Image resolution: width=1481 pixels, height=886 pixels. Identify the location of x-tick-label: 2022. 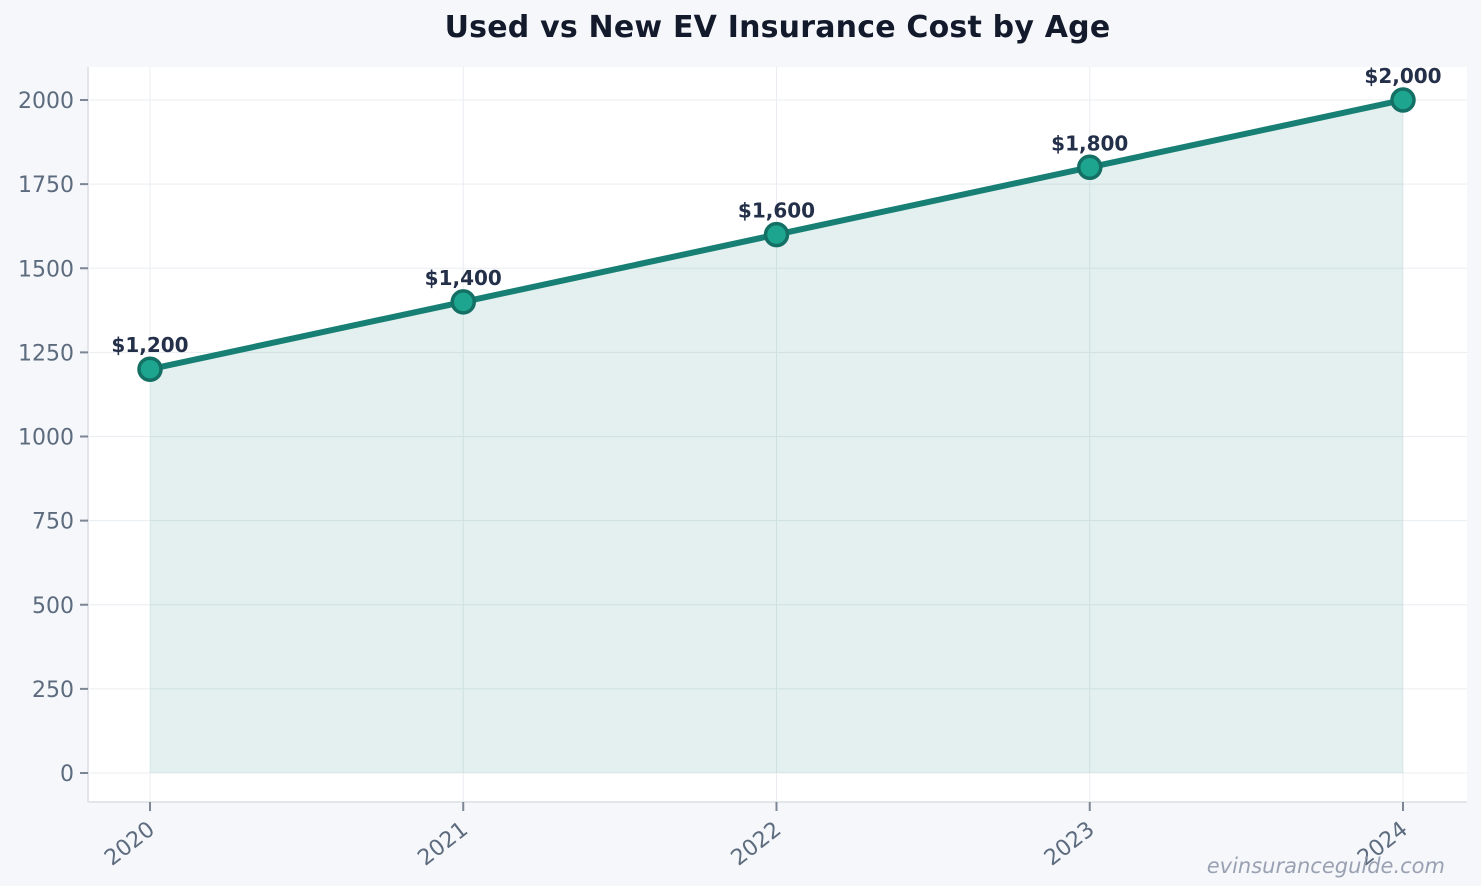
(757, 844).